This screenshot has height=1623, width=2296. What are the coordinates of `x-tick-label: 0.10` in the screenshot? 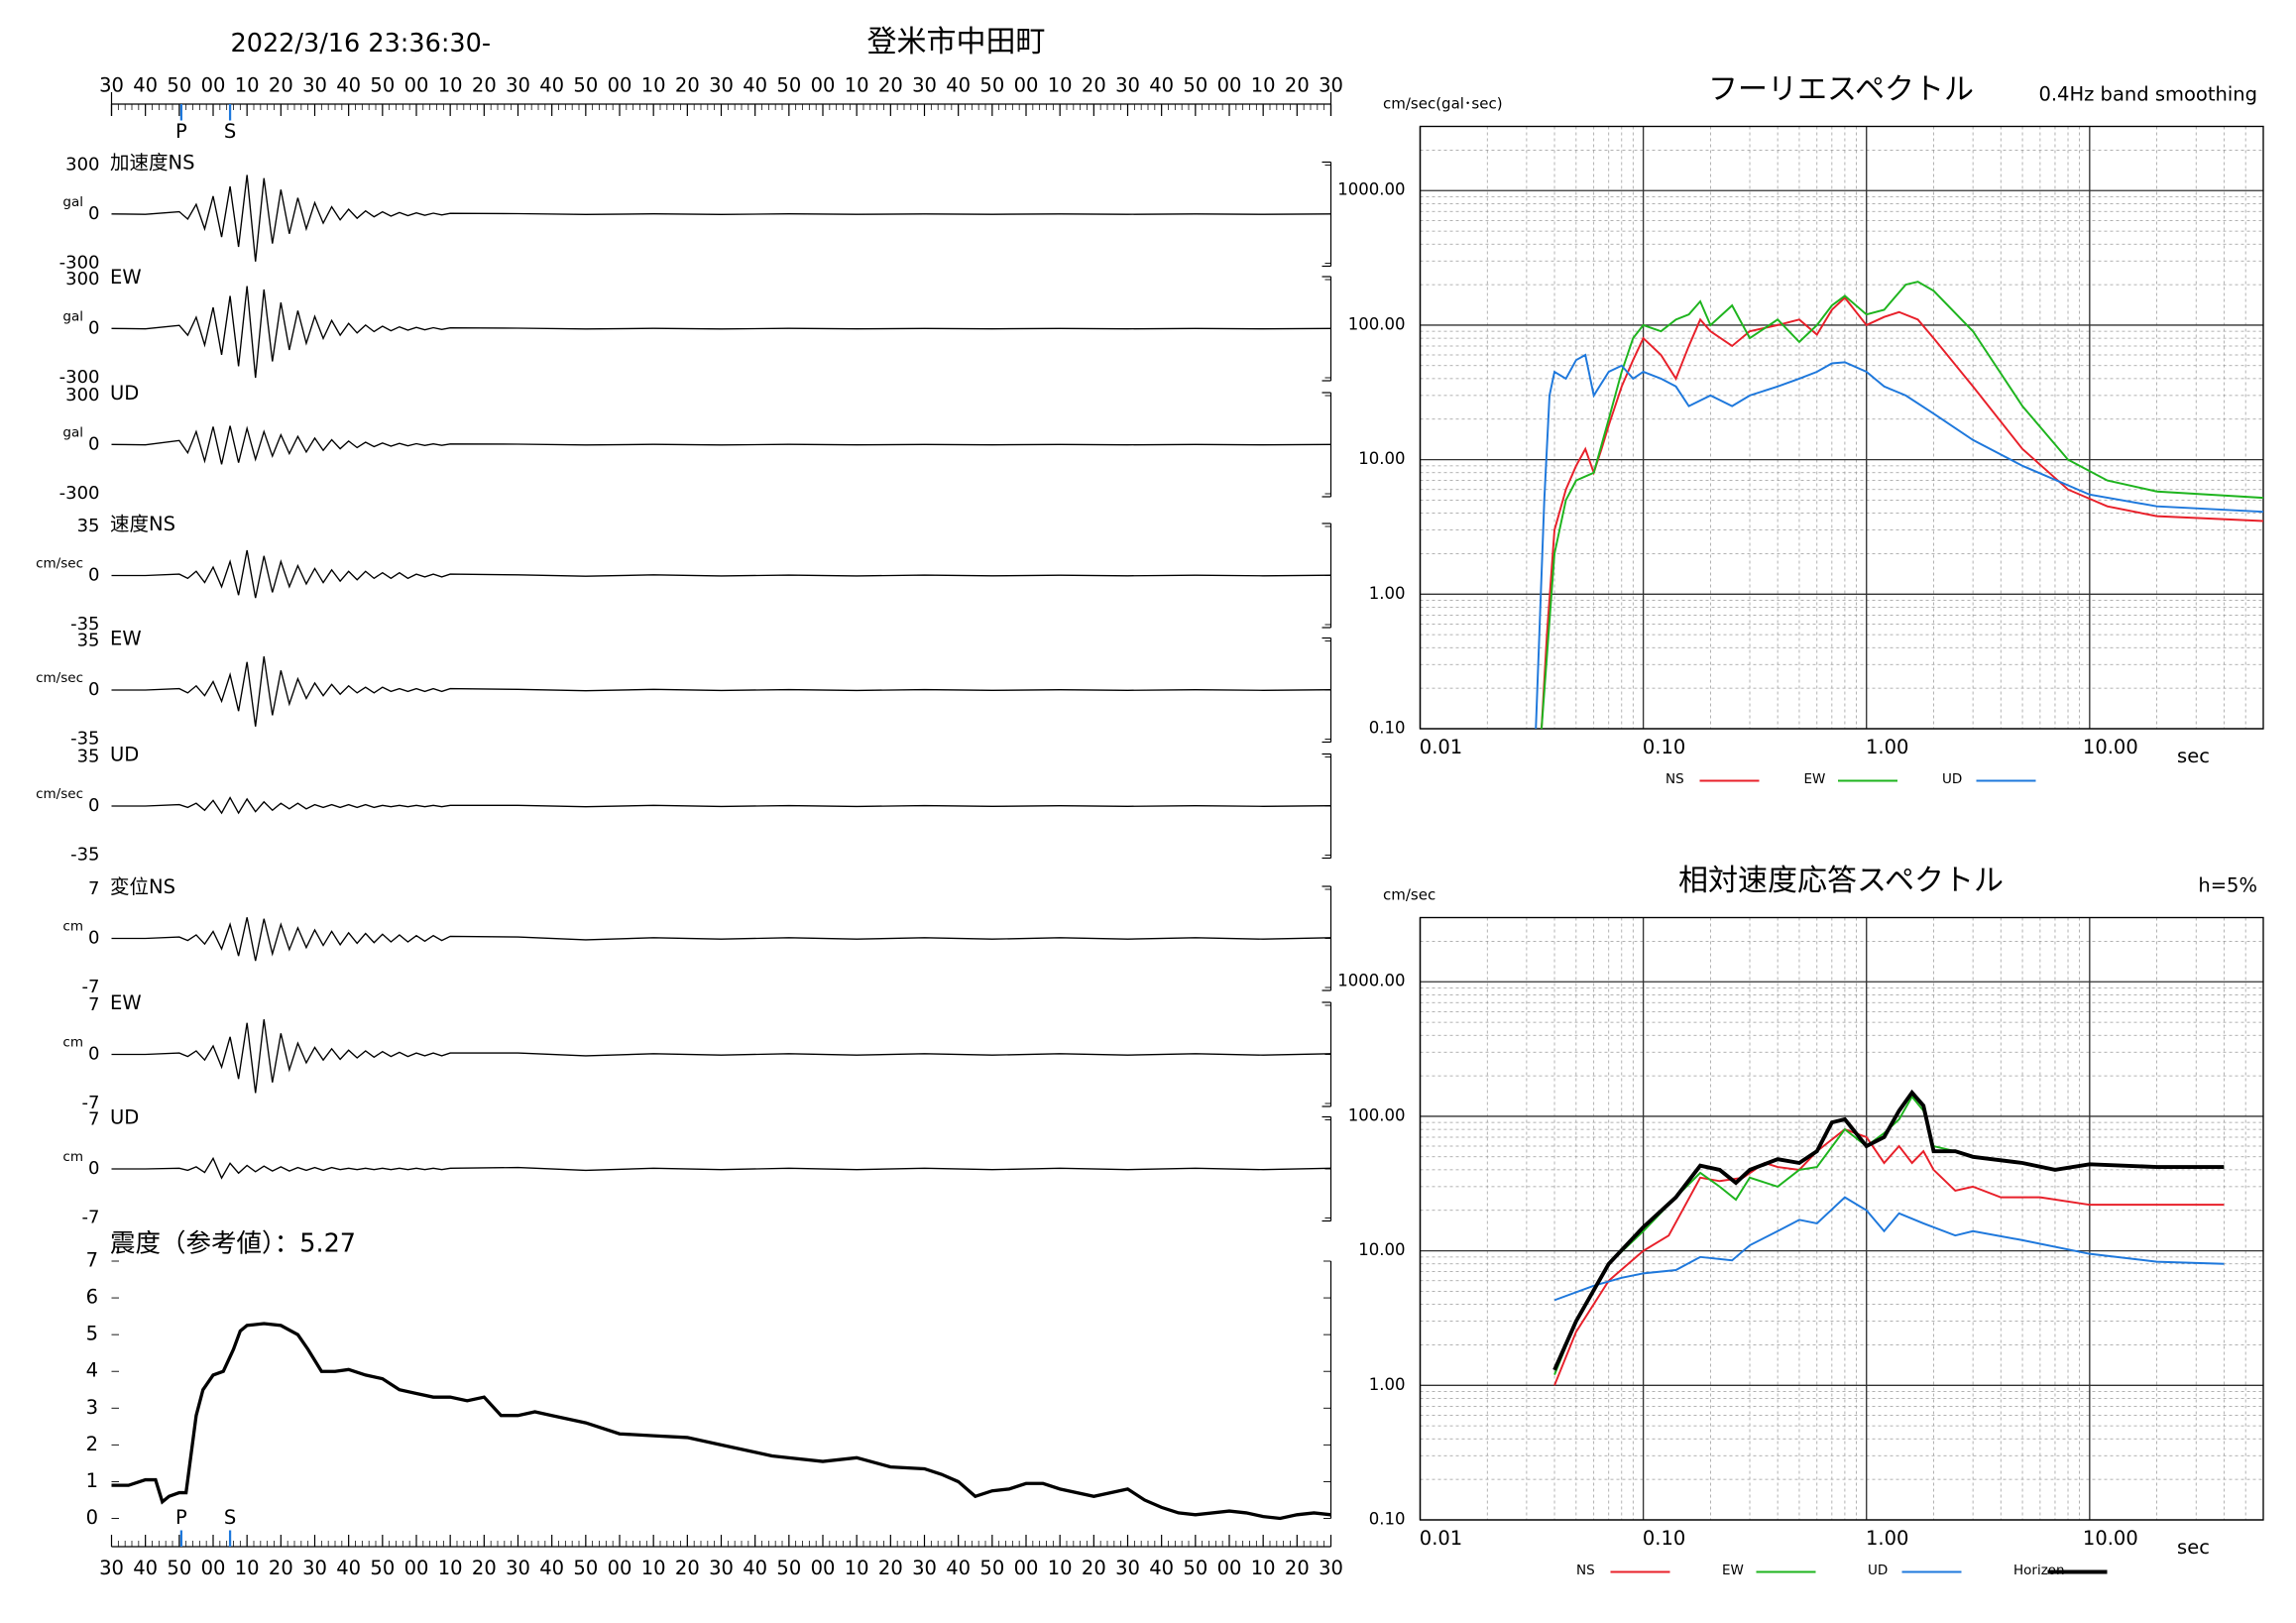 It's located at (1664, 1538).